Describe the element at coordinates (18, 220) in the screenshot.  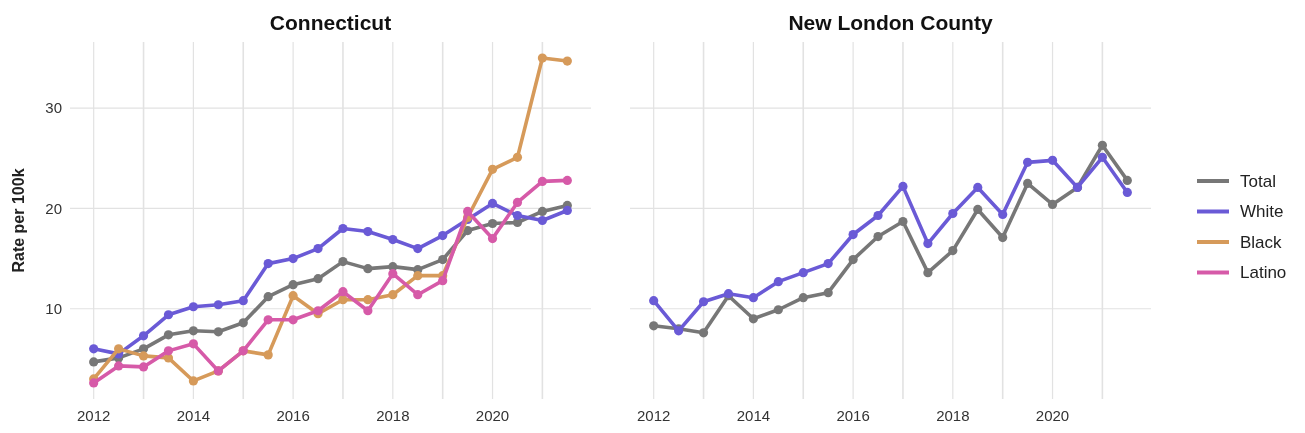
I see `y-axis-title: Rate per 100k` at that location.